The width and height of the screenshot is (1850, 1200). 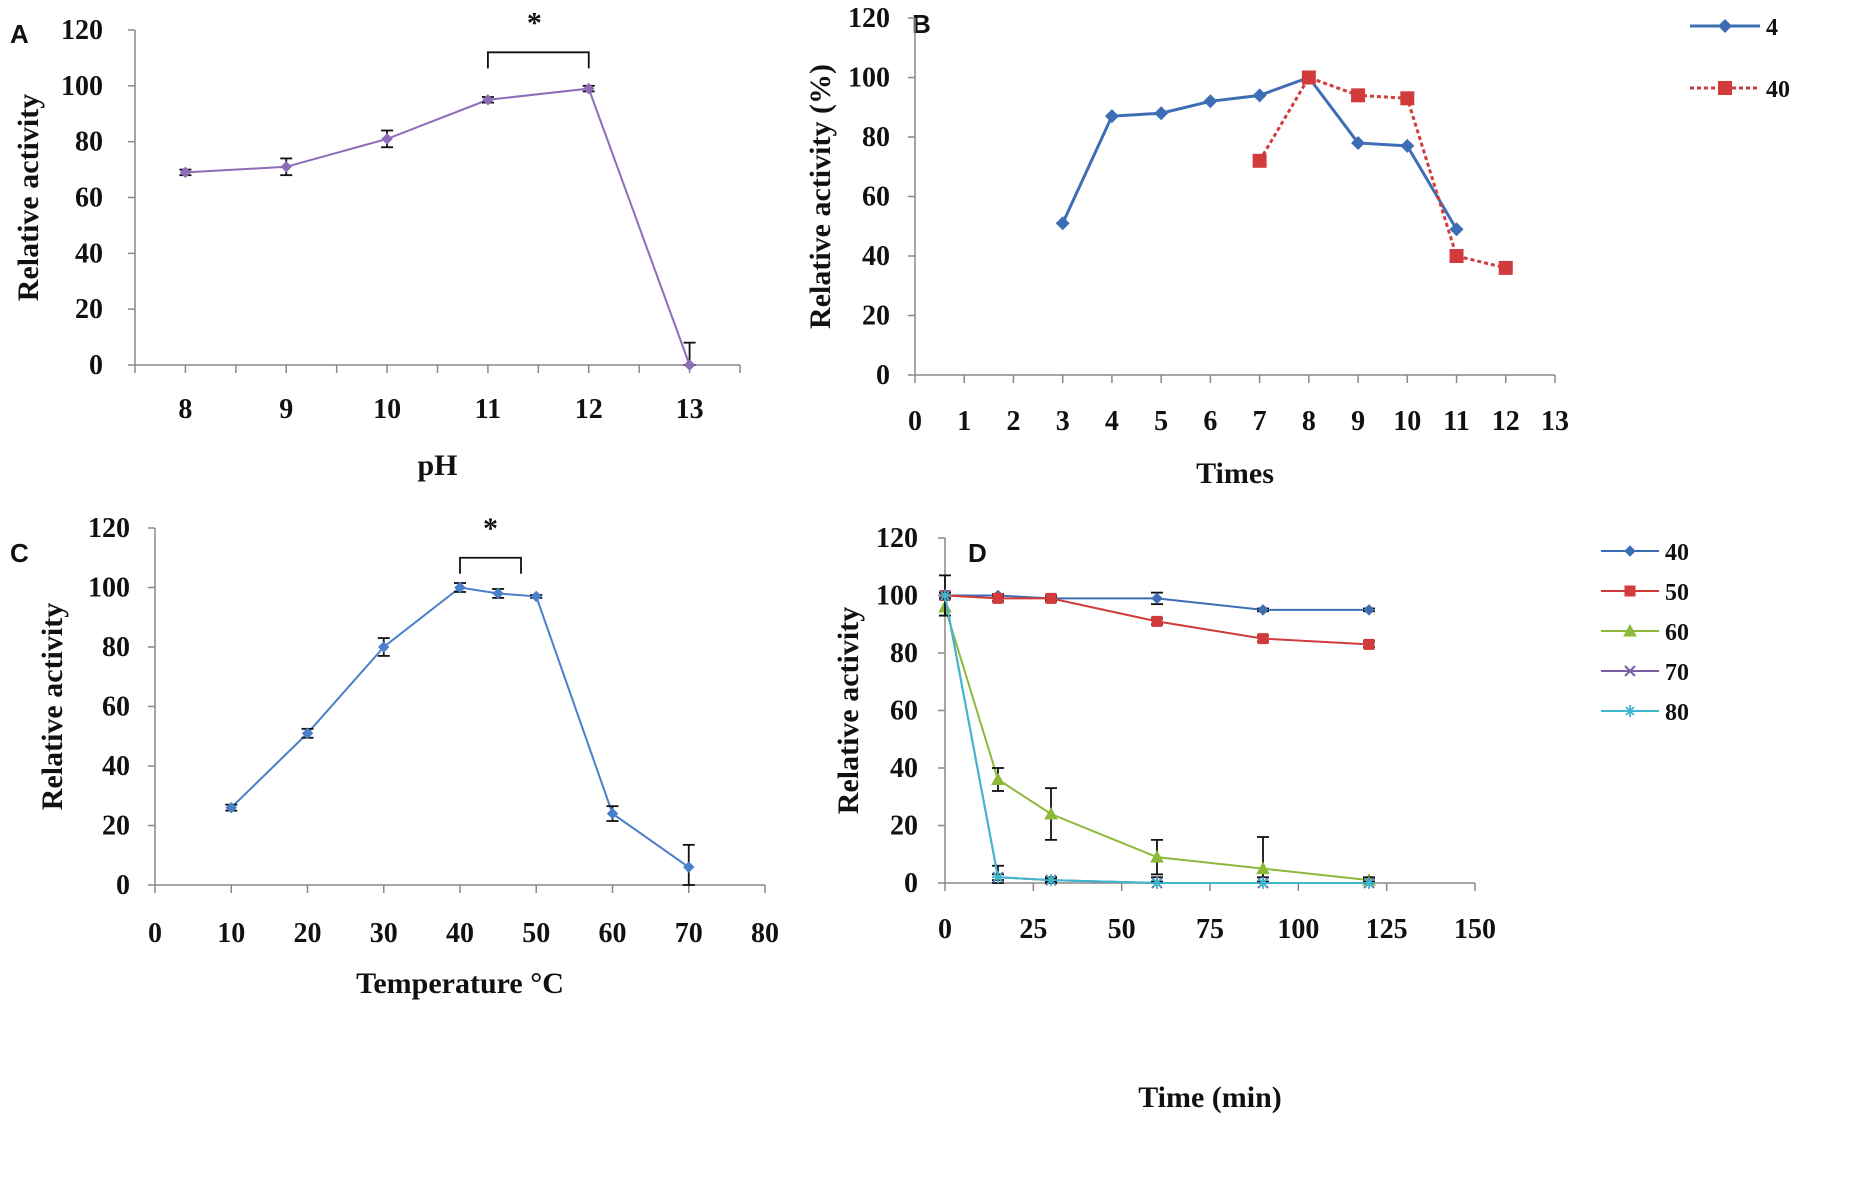 I want to click on x-axis-title: Time (min), so click(x=1210, y=1097).